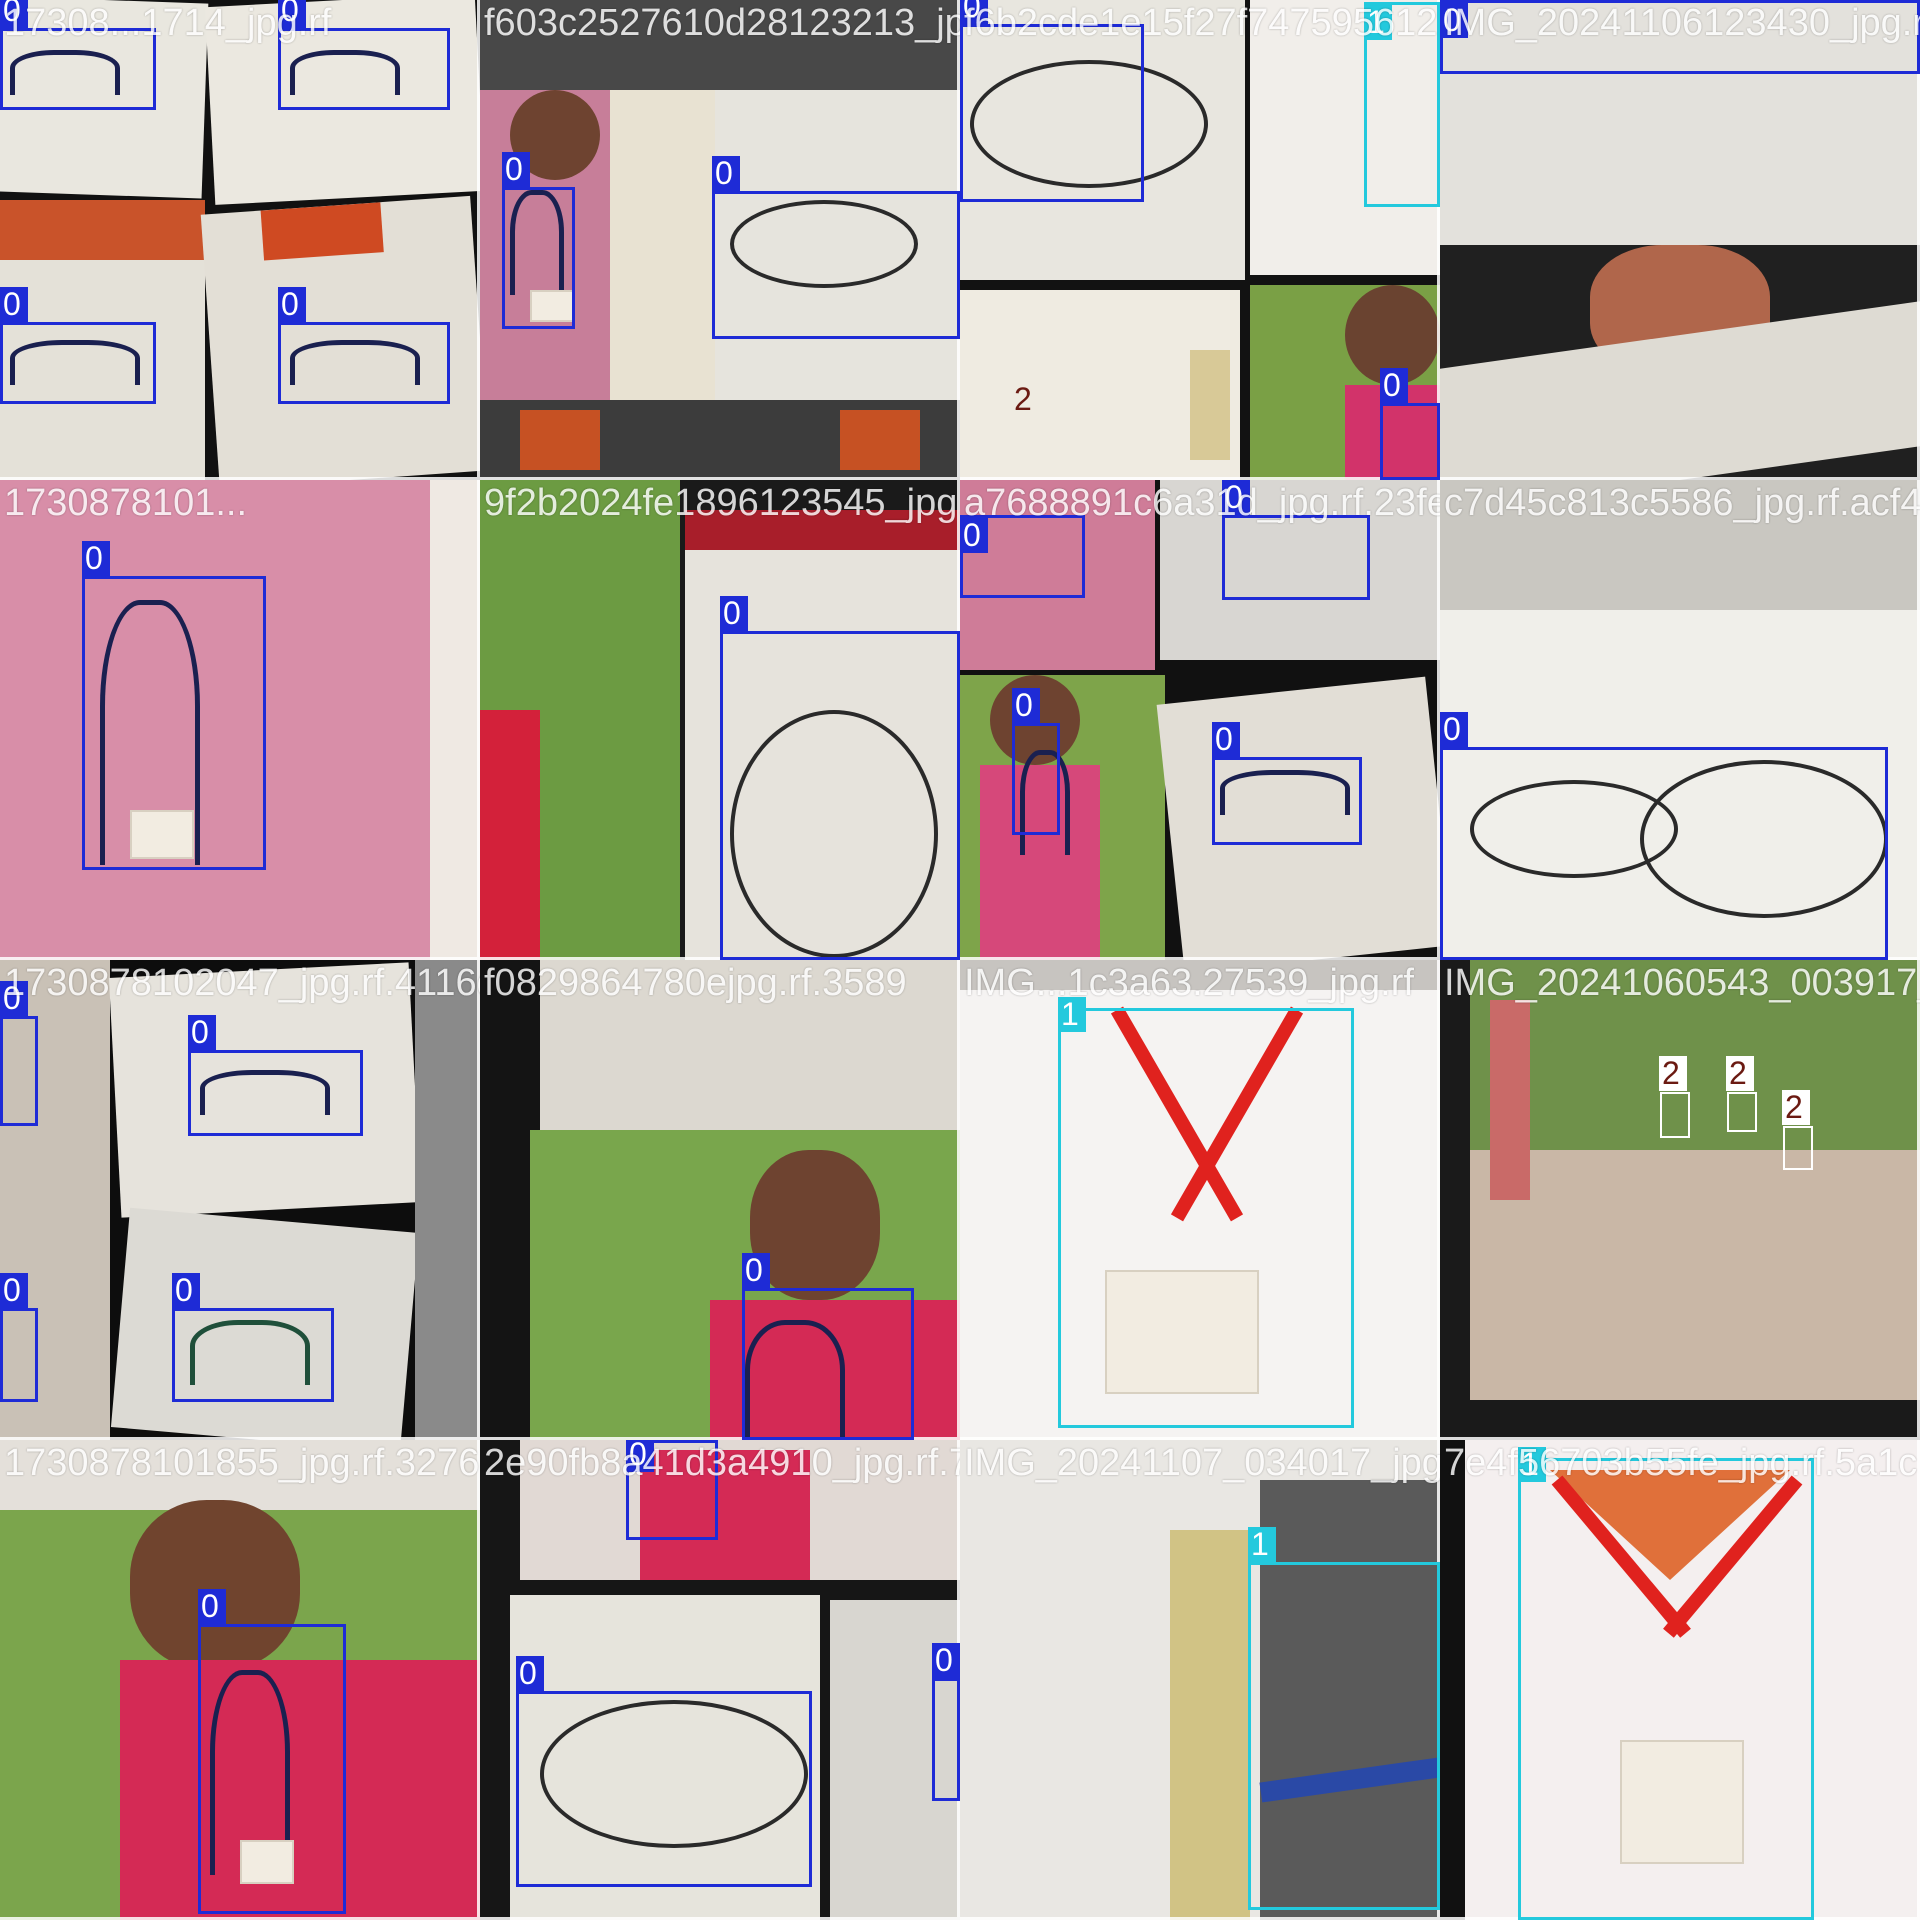  I want to click on mosaic-tile: IMG_20241060543_003917_jpg 2 2 2, so click(1680, 1200).